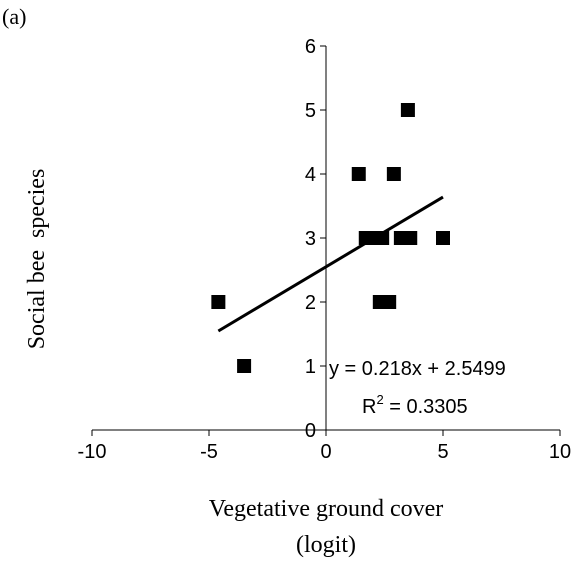  Describe the element at coordinates (37, 259) in the screenshot. I see `y-axis-label: Social bee species` at that location.